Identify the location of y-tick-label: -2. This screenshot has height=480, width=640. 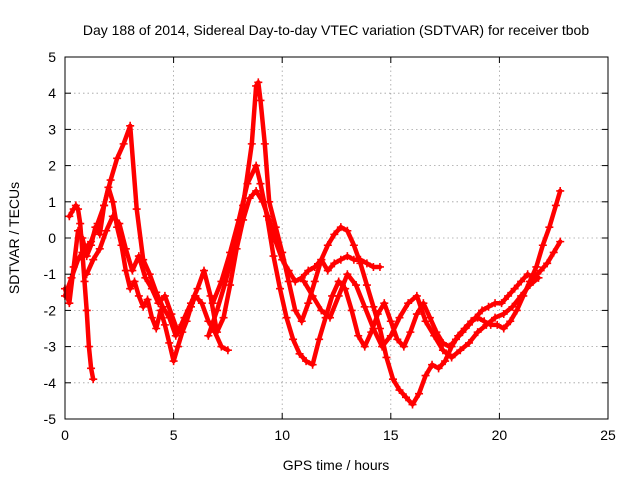
(50, 310).